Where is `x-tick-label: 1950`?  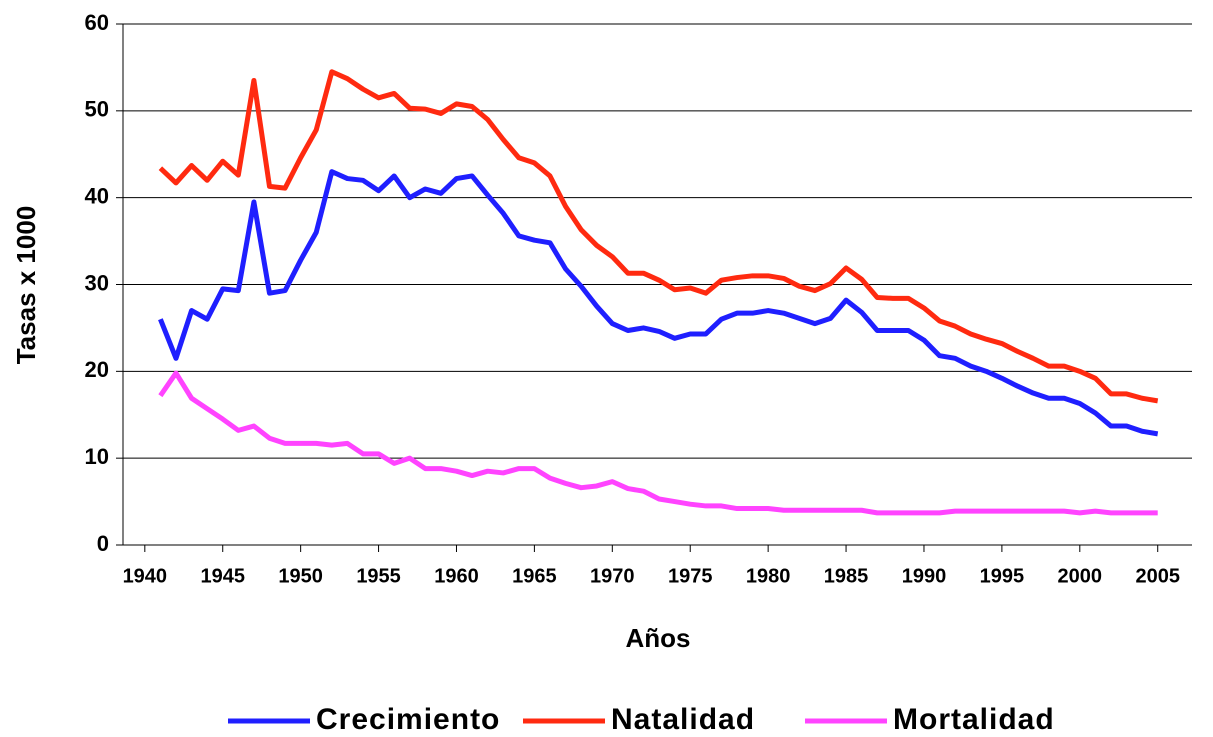 x-tick-label: 1950 is located at coordinates (300, 576).